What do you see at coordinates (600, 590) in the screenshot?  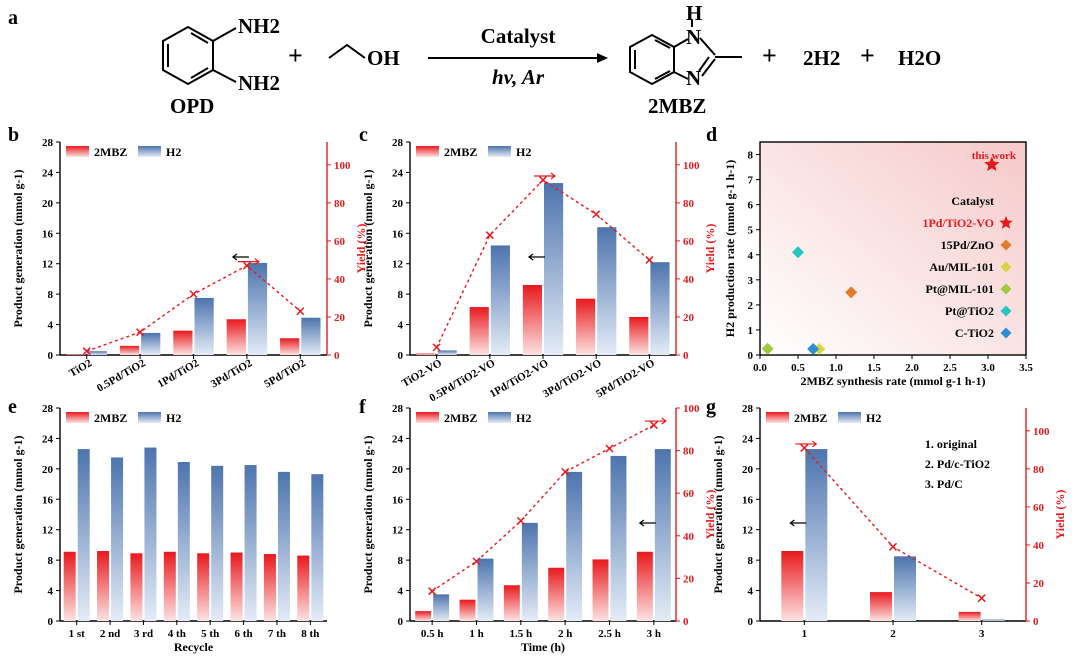 I see `bar-2mbz-2-5-h` at bounding box center [600, 590].